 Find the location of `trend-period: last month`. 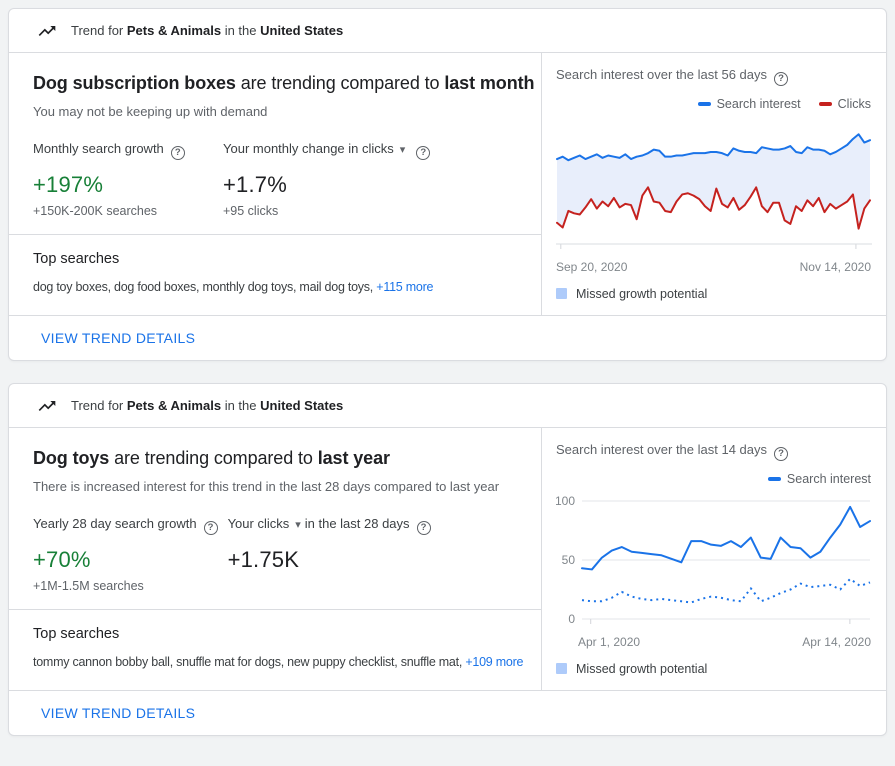

trend-period: last month is located at coordinates (489, 83).